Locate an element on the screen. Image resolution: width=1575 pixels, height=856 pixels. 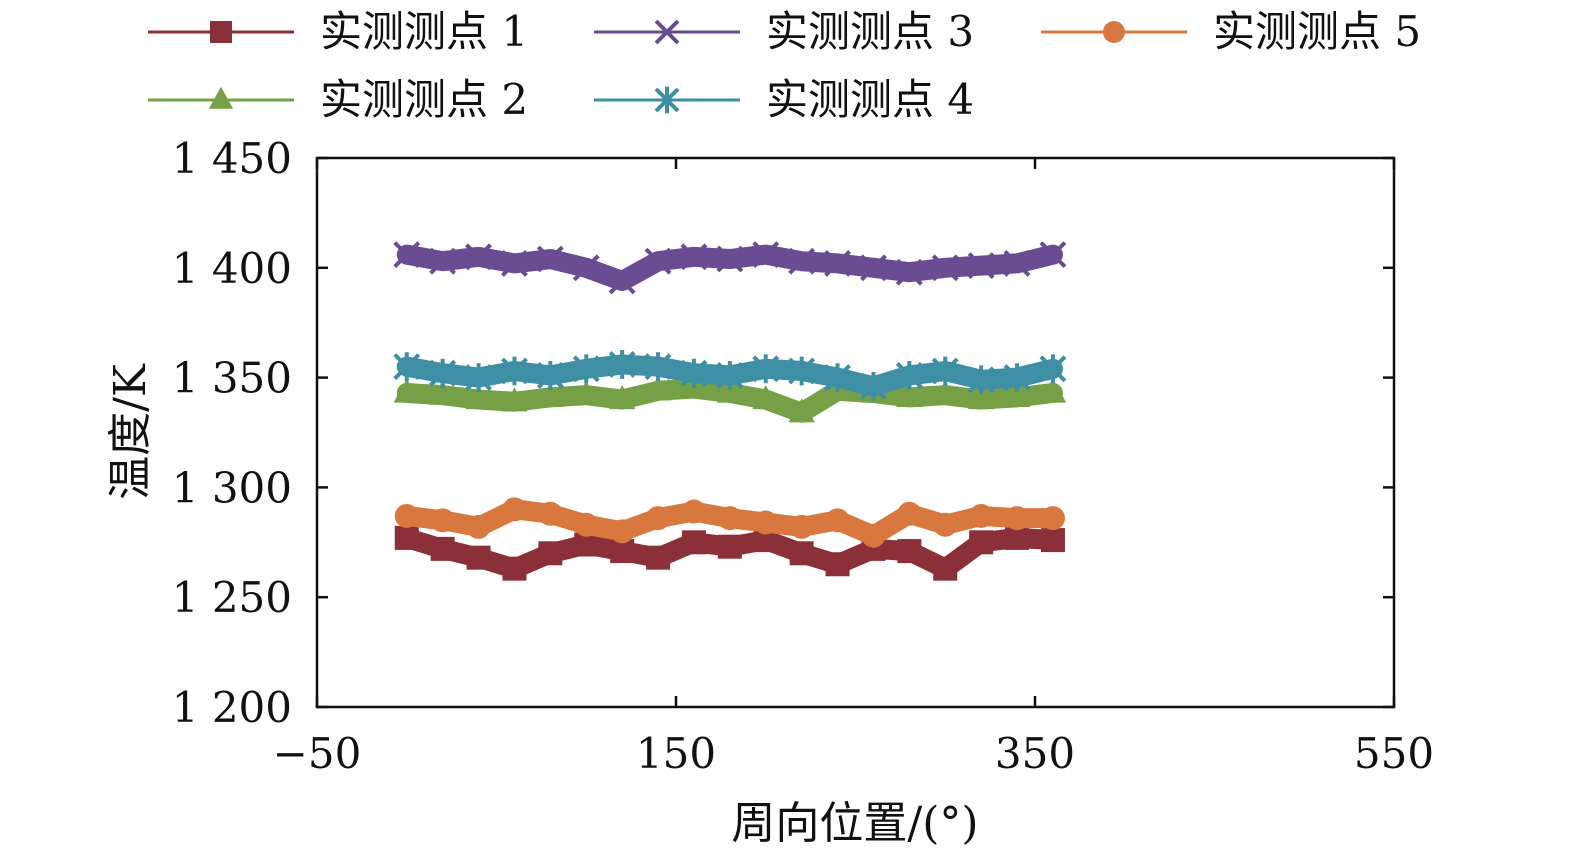
legend-item-1: 实测测点 1 is located at coordinates (338, 31).